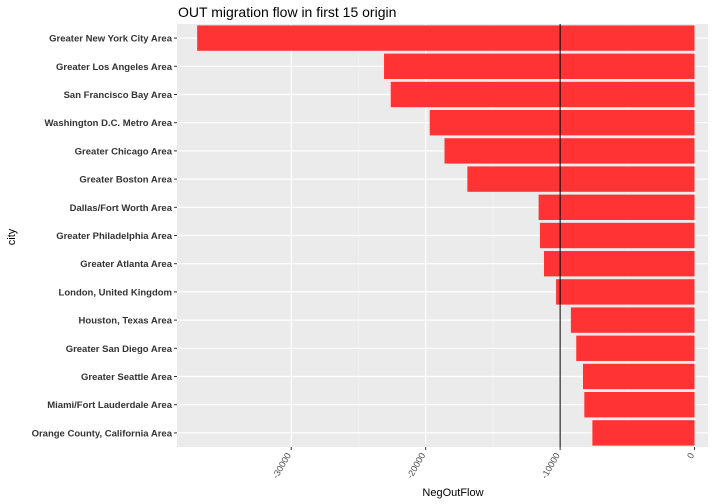  What do you see at coordinates (281, 465) in the screenshot?
I see `x-tick-label: -30000` at bounding box center [281, 465].